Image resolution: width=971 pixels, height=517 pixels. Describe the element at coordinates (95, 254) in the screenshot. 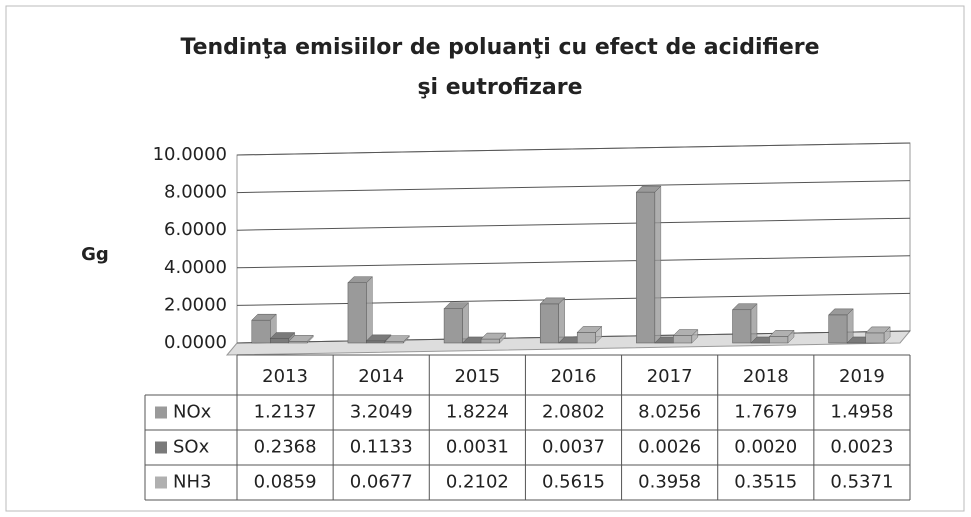

I see `y-axis-label: Gg` at that location.